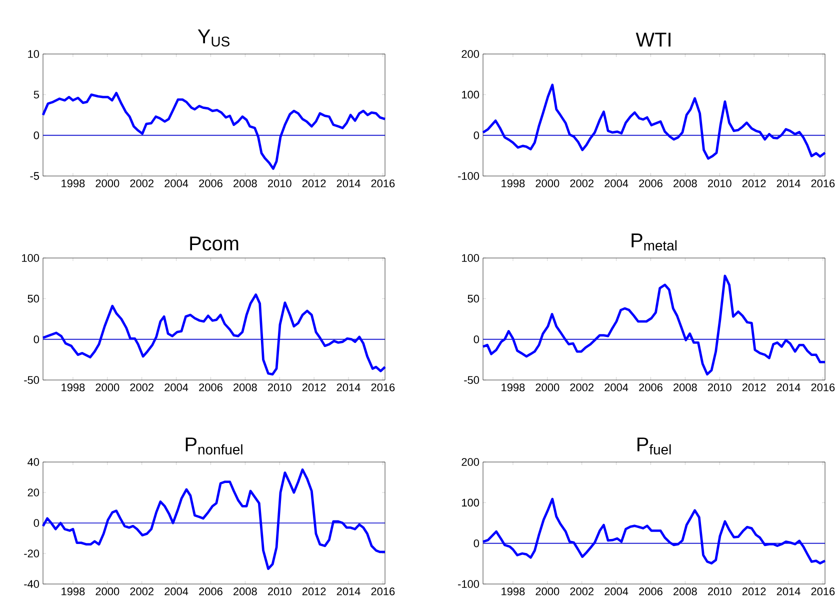  What do you see at coordinates (214, 243) in the screenshot?
I see `chart-title: Pcom` at bounding box center [214, 243].